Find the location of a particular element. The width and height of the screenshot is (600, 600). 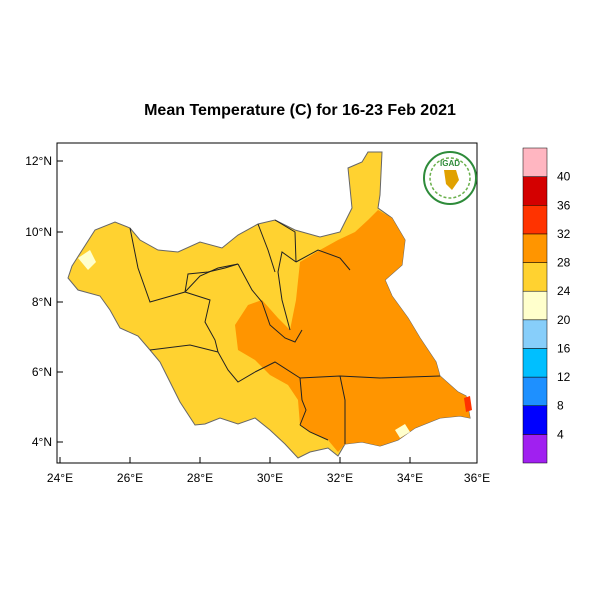

lat-axis: 4°N 6°N 8°N 10°N 12°N is located at coordinates (38, 301).